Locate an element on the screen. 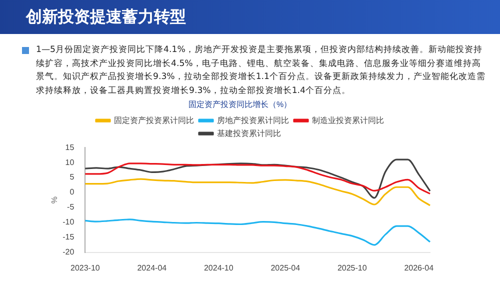 This screenshot has height=281, width=500. legend-label: 房地产投资累计同比 is located at coordinates (253, 120).